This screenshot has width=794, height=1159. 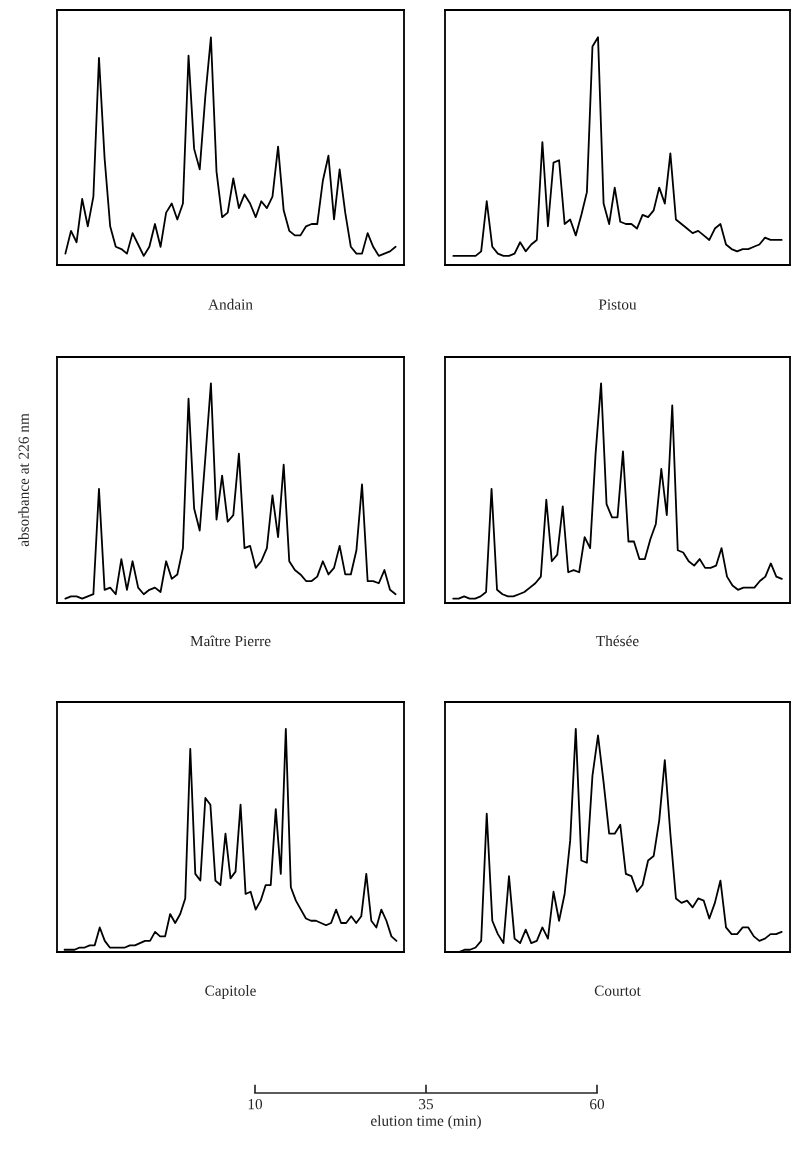 I want to click on text: 60, so click(x=597, y=1104).